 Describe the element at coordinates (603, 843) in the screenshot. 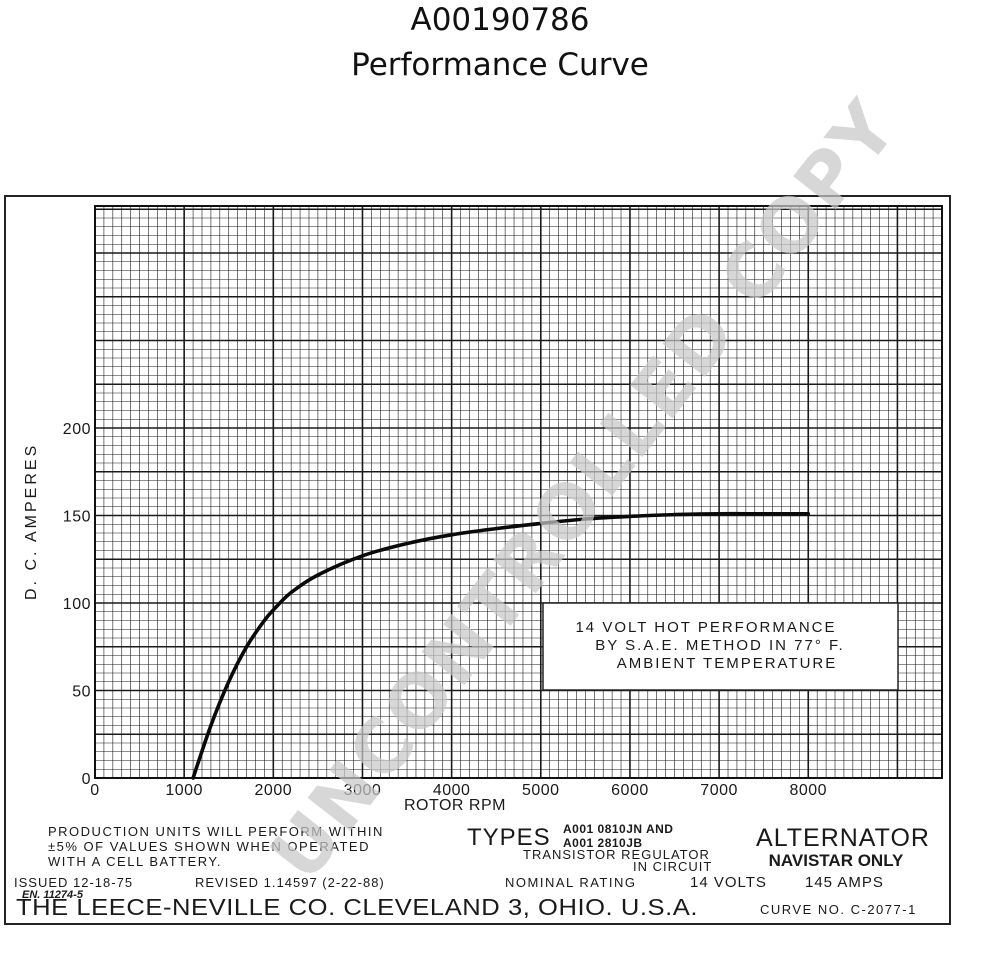

I see `type-number-2: A001 2810JB` at that location.